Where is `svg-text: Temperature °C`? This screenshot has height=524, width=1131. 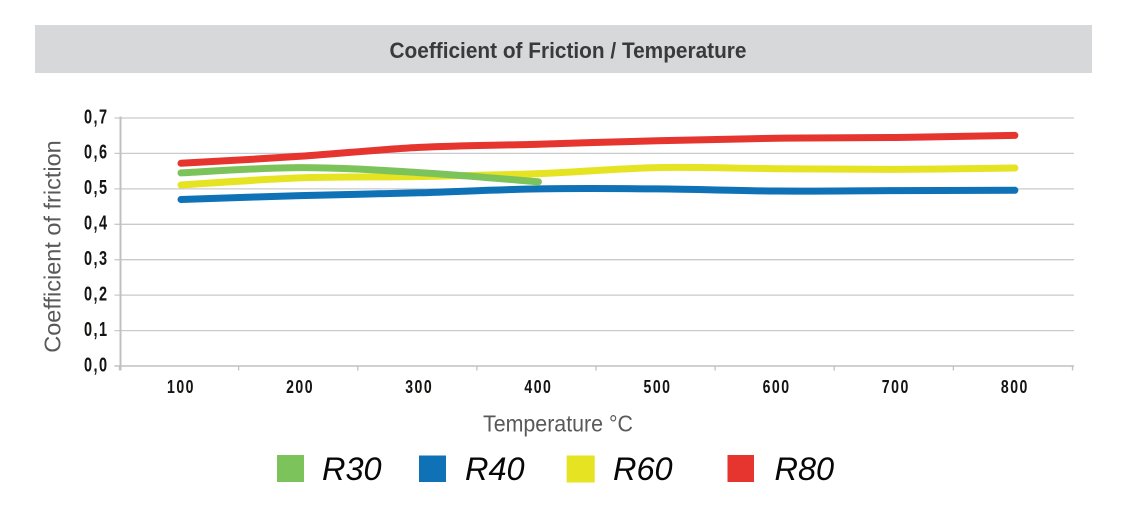 svg-text: Temperature °C is located at coordinates (558, 424).